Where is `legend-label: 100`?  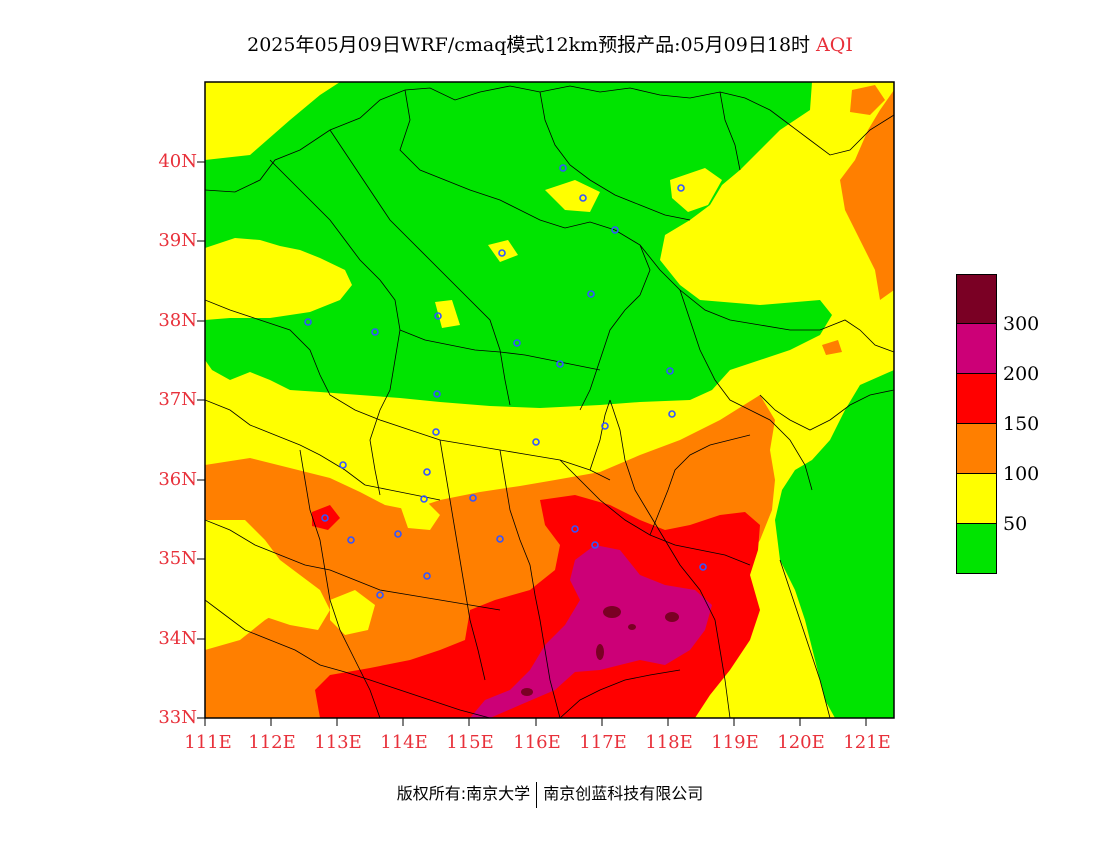 legend-label: 100 is located at coordinates (1021, 474).